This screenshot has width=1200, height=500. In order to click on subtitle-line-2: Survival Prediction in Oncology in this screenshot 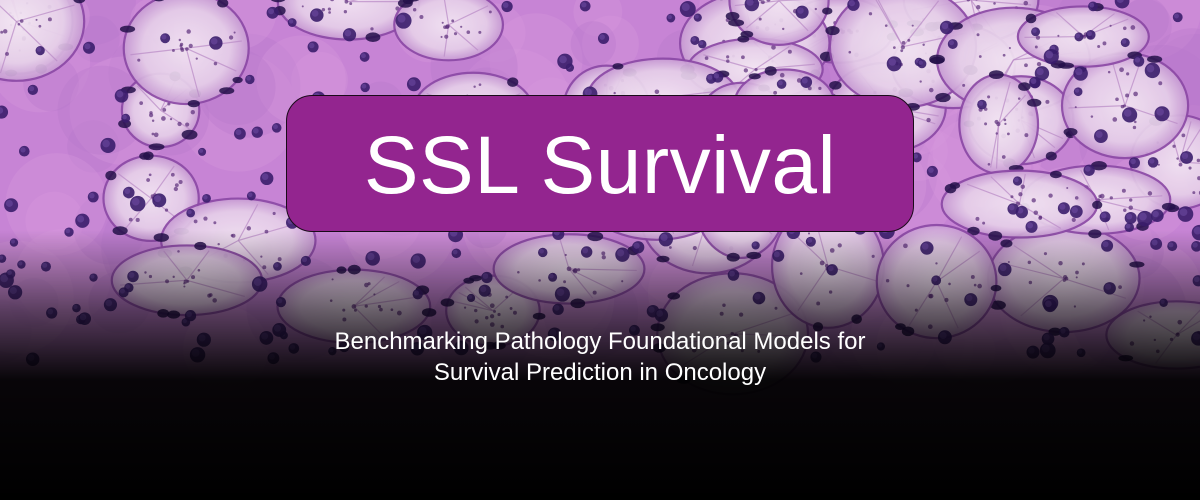, I will do `click(600, 372)`.